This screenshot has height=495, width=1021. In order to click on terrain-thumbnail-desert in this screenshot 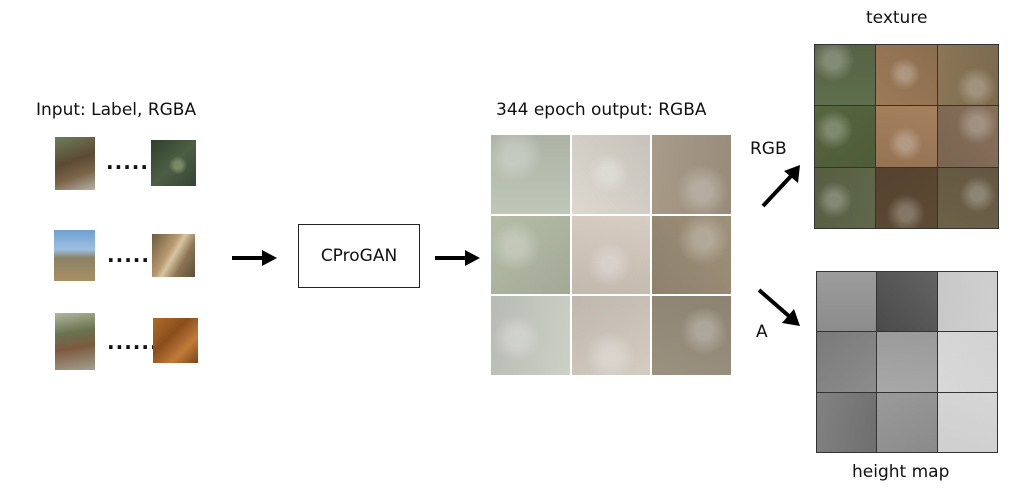, I will do `click(173, 255)`.